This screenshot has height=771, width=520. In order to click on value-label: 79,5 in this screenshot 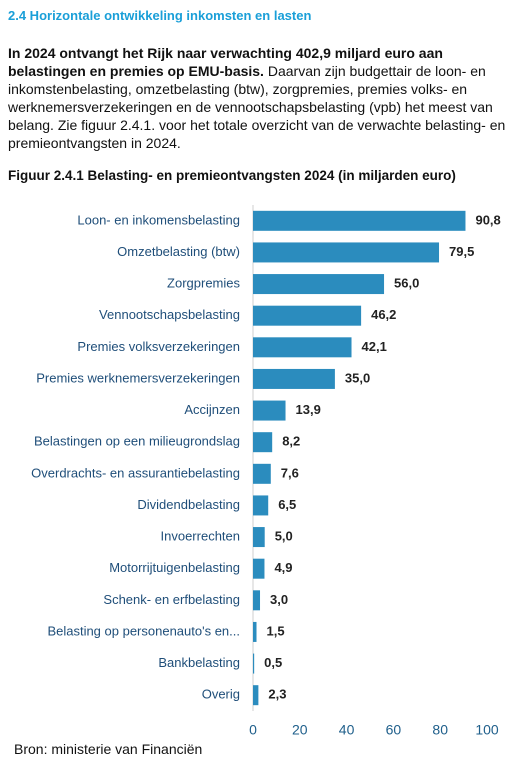, I will do `click(461, 251)`.